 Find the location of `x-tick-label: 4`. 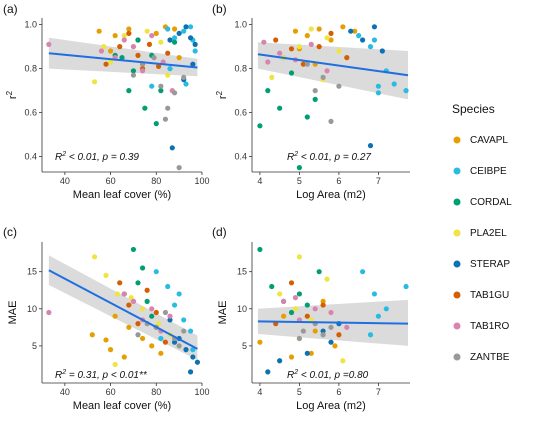

x-tick-label: 4 is located at coordinates (259, 181).